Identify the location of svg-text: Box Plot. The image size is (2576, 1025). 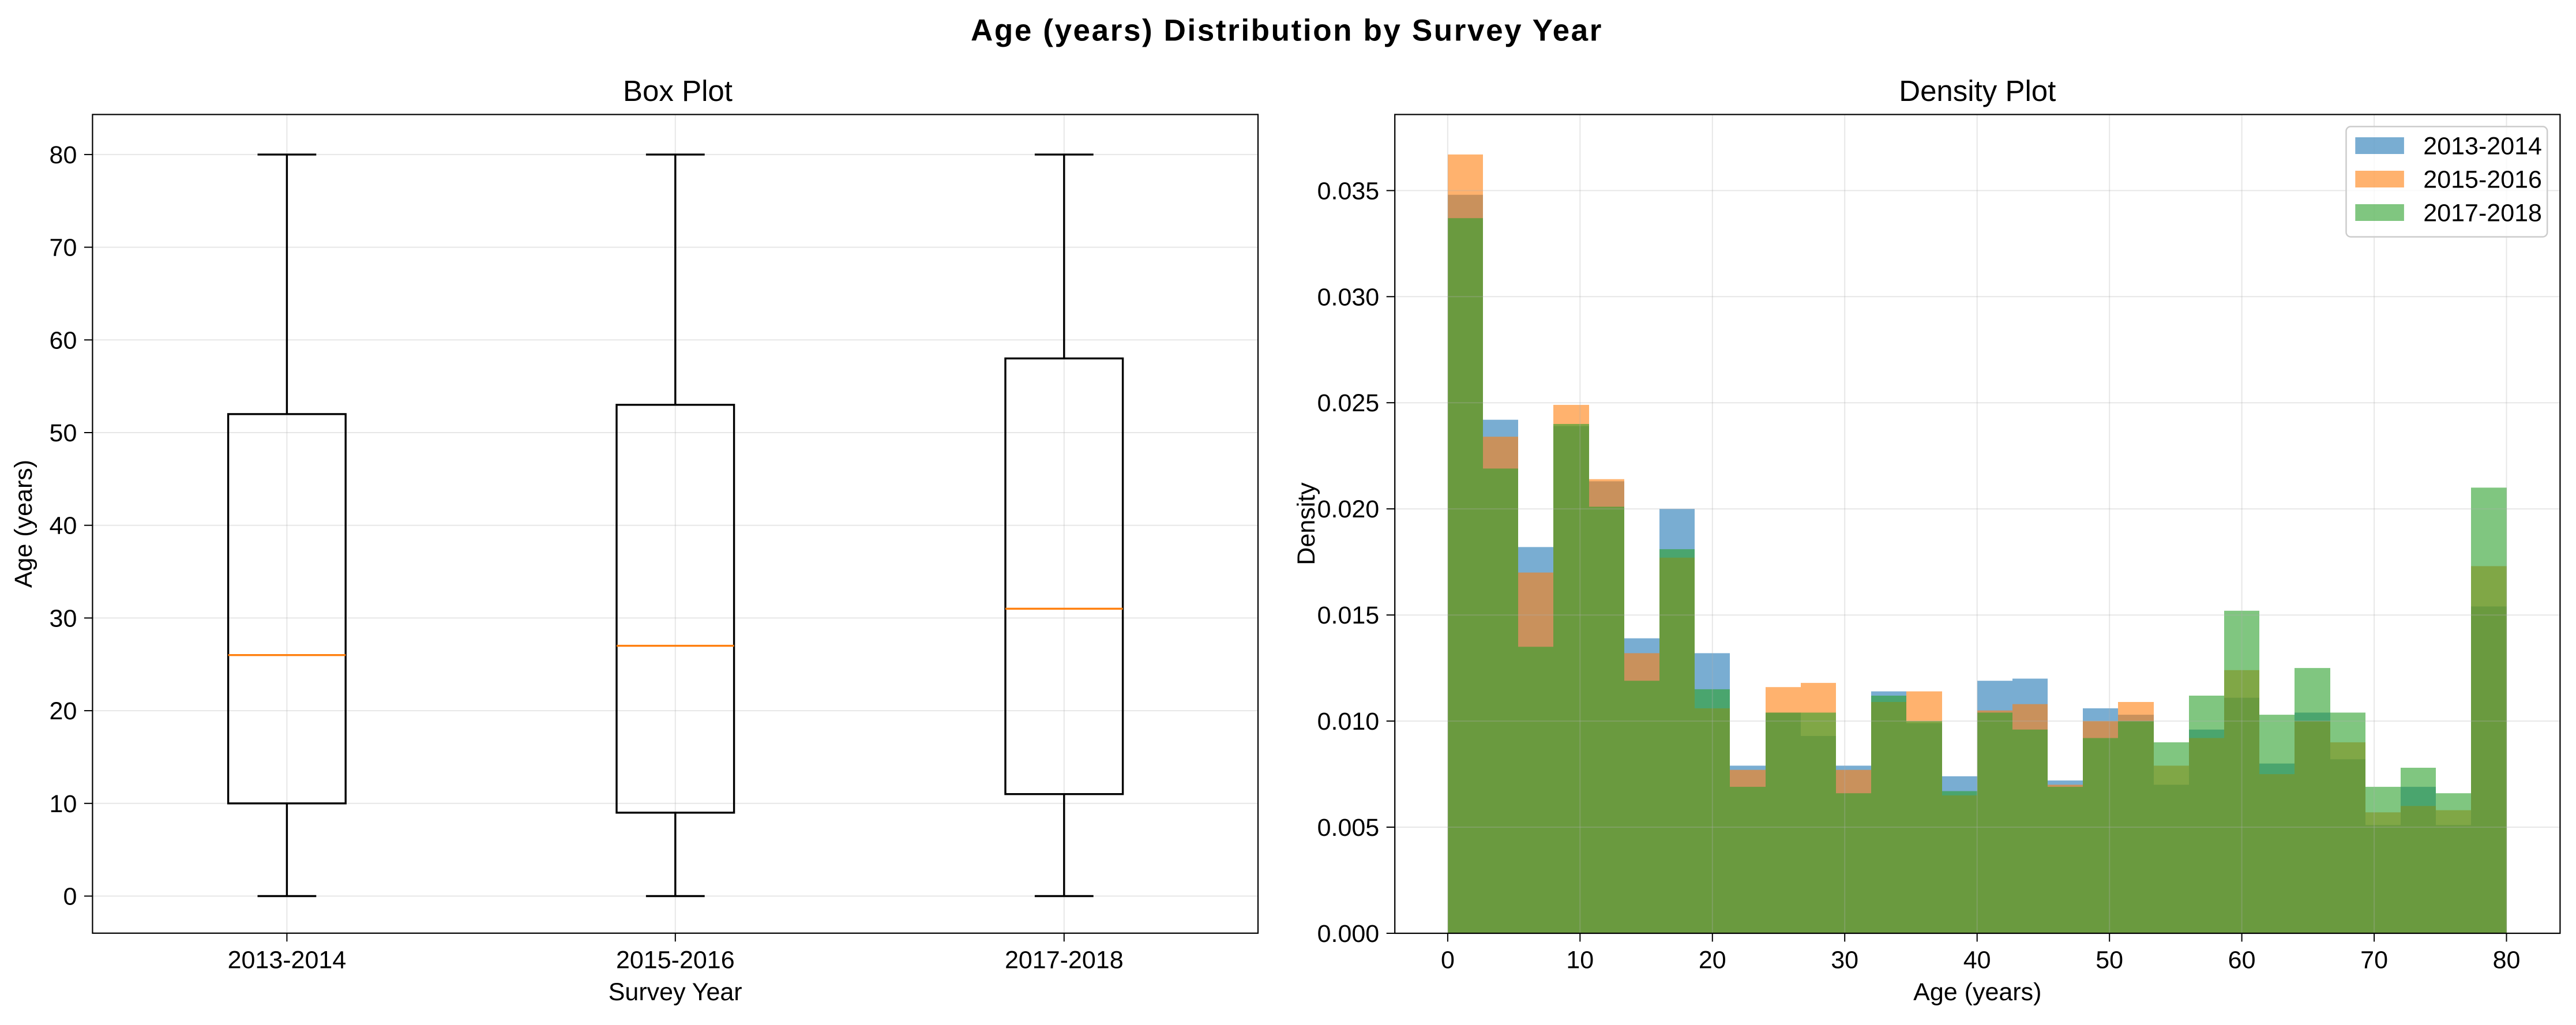
(678, 91).